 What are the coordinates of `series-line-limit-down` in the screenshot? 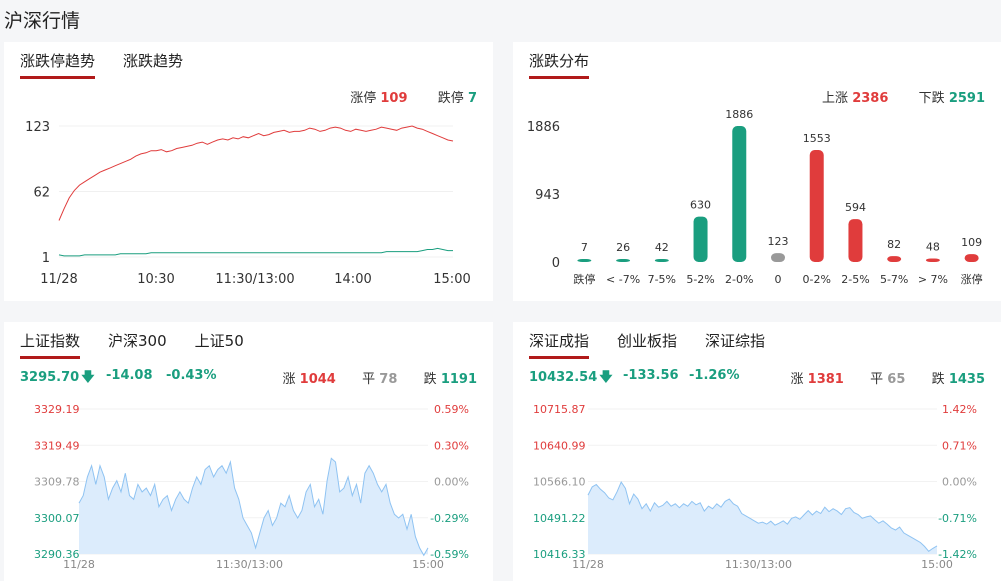 It's located at (255, 252).